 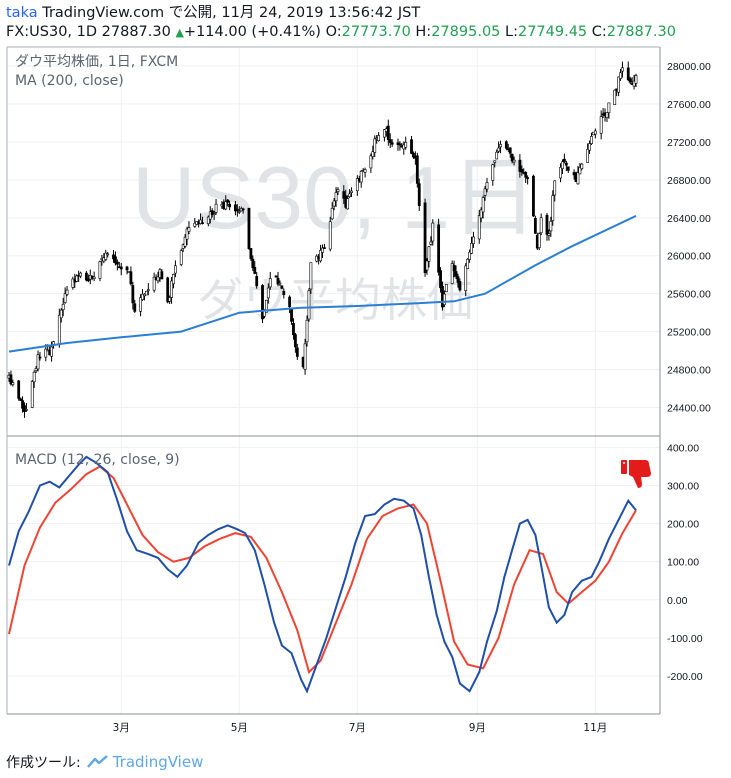 I want to click on price-tick-label: 25200.00, so click(x=689, y=333).